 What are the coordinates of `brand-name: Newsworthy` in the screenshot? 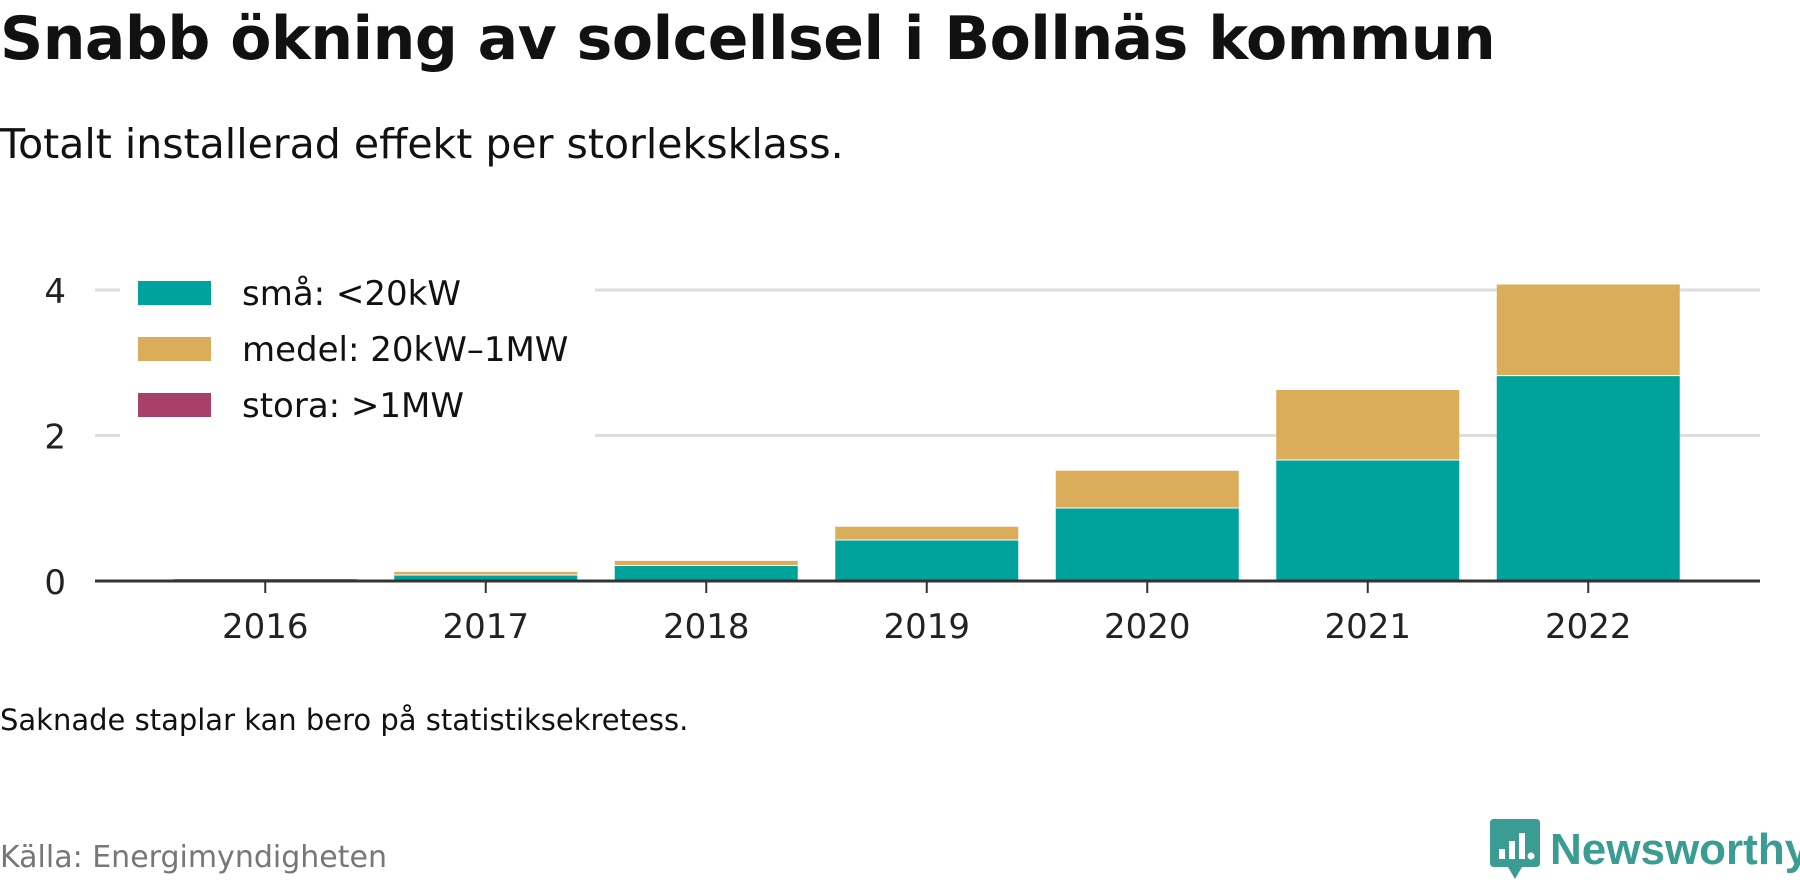 It's located at (1675, 849).